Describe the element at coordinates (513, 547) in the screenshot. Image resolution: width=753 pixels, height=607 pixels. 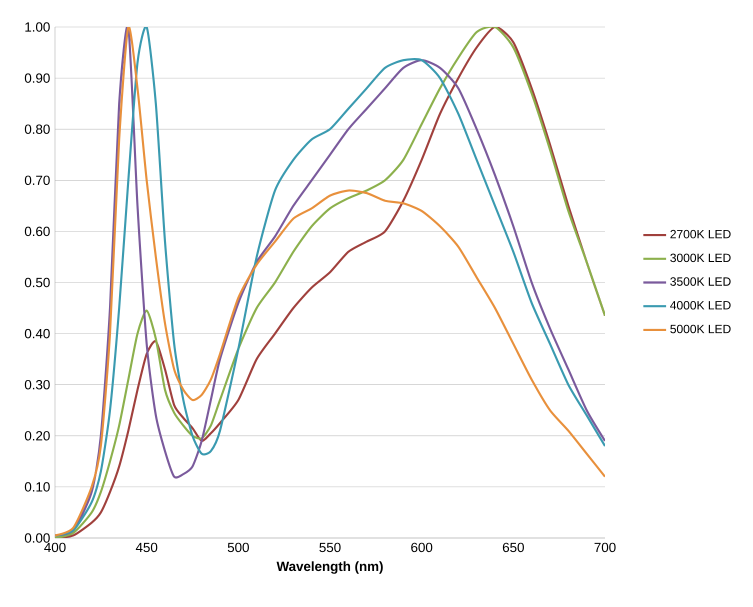
I see `x-tick-label: 650` at that location.